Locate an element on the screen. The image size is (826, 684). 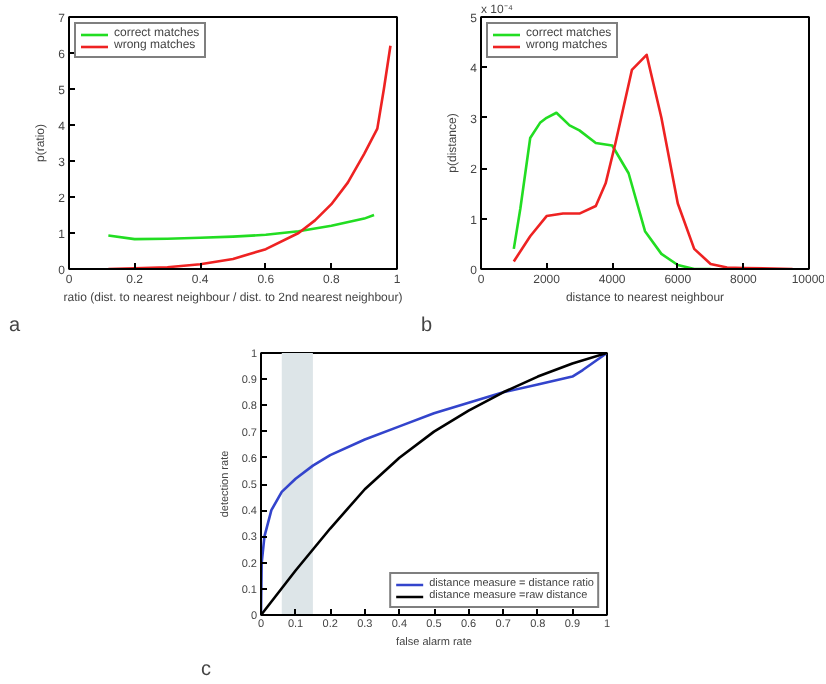
text: c is located at coordinates (206, 670).